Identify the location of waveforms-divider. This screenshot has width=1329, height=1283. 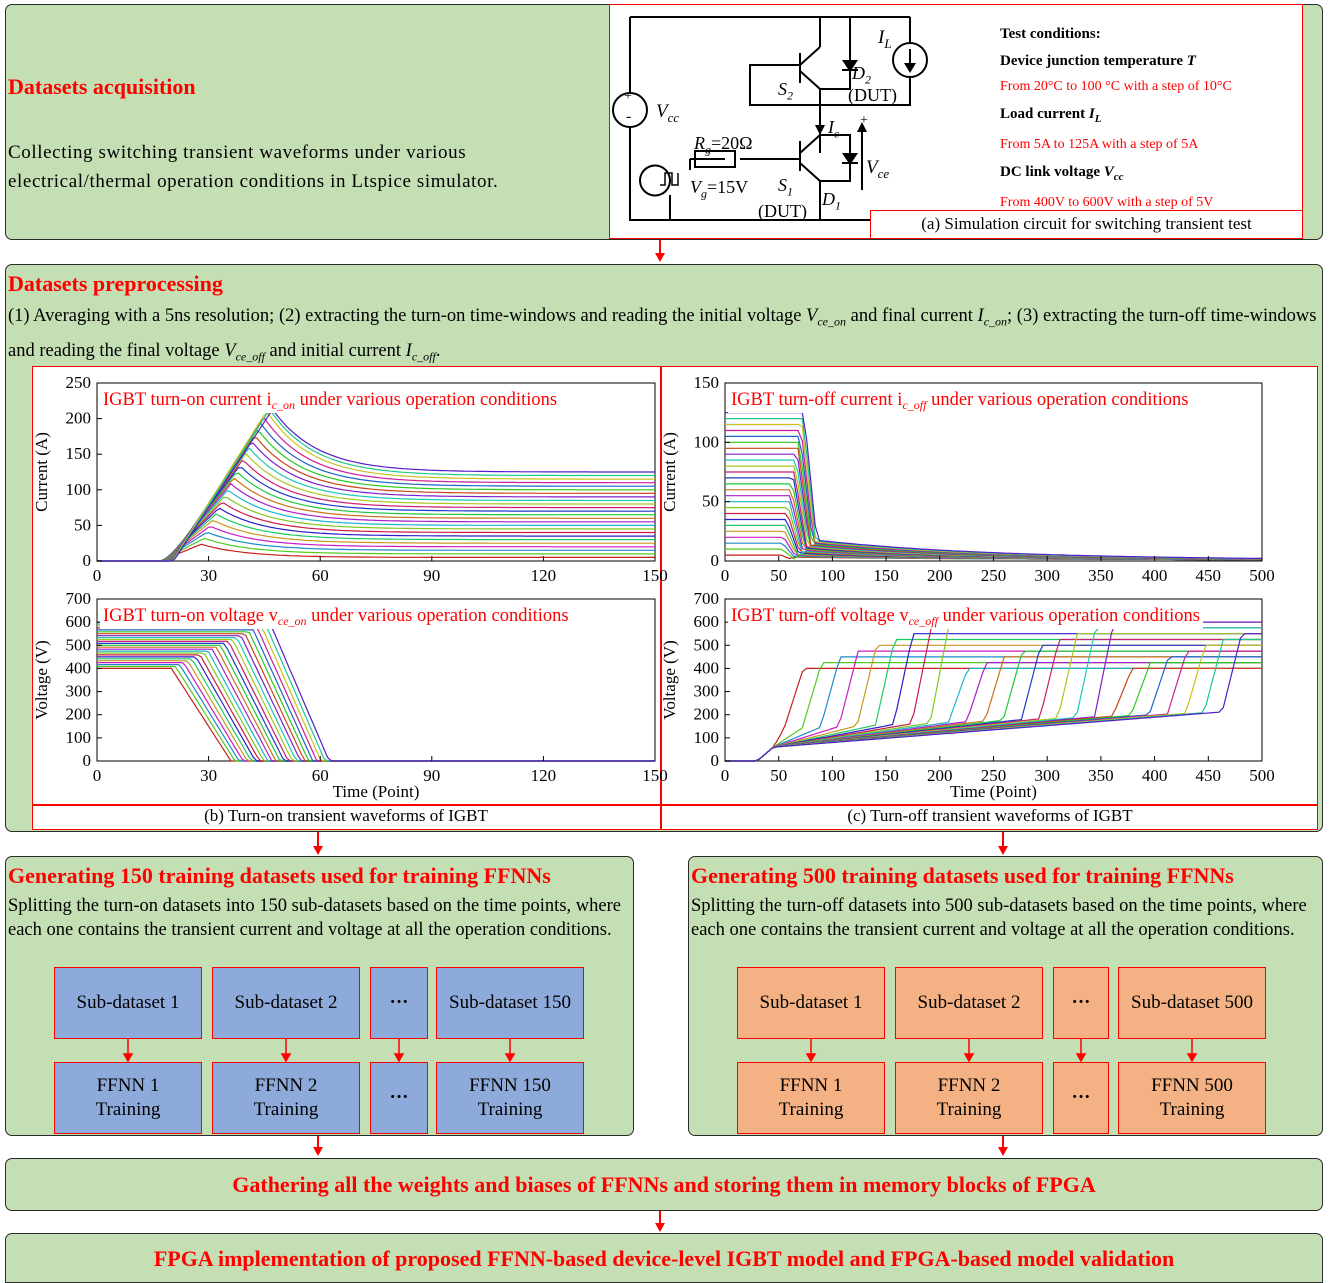
(661, 598).